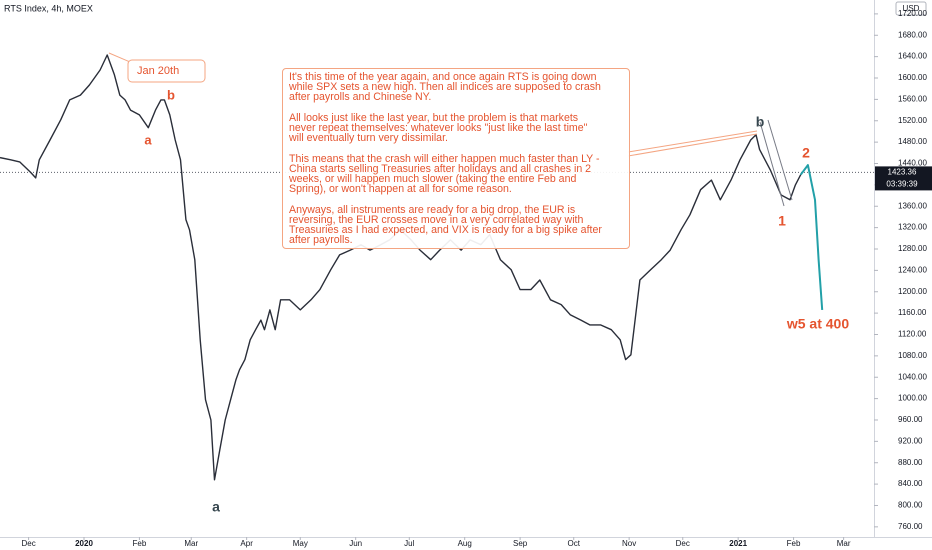 The image size is (932, 550). What do you see at coordinates (910, 462) in the screenshot?
I see `y-tick-label: 880.00` at bounding box center [910, 462].